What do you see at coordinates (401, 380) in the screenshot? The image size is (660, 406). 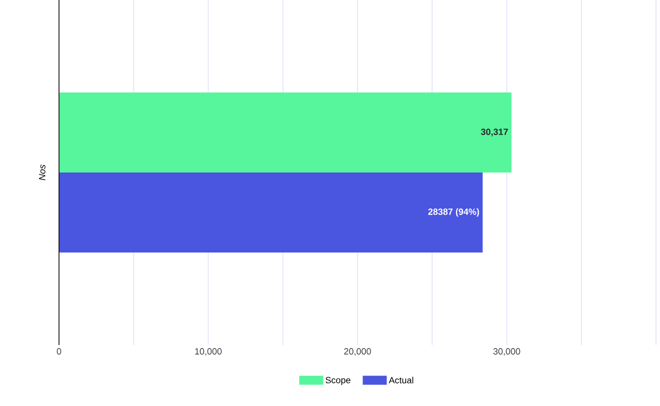 I see `legend-label: Actual` at bounding box center [401, 380].